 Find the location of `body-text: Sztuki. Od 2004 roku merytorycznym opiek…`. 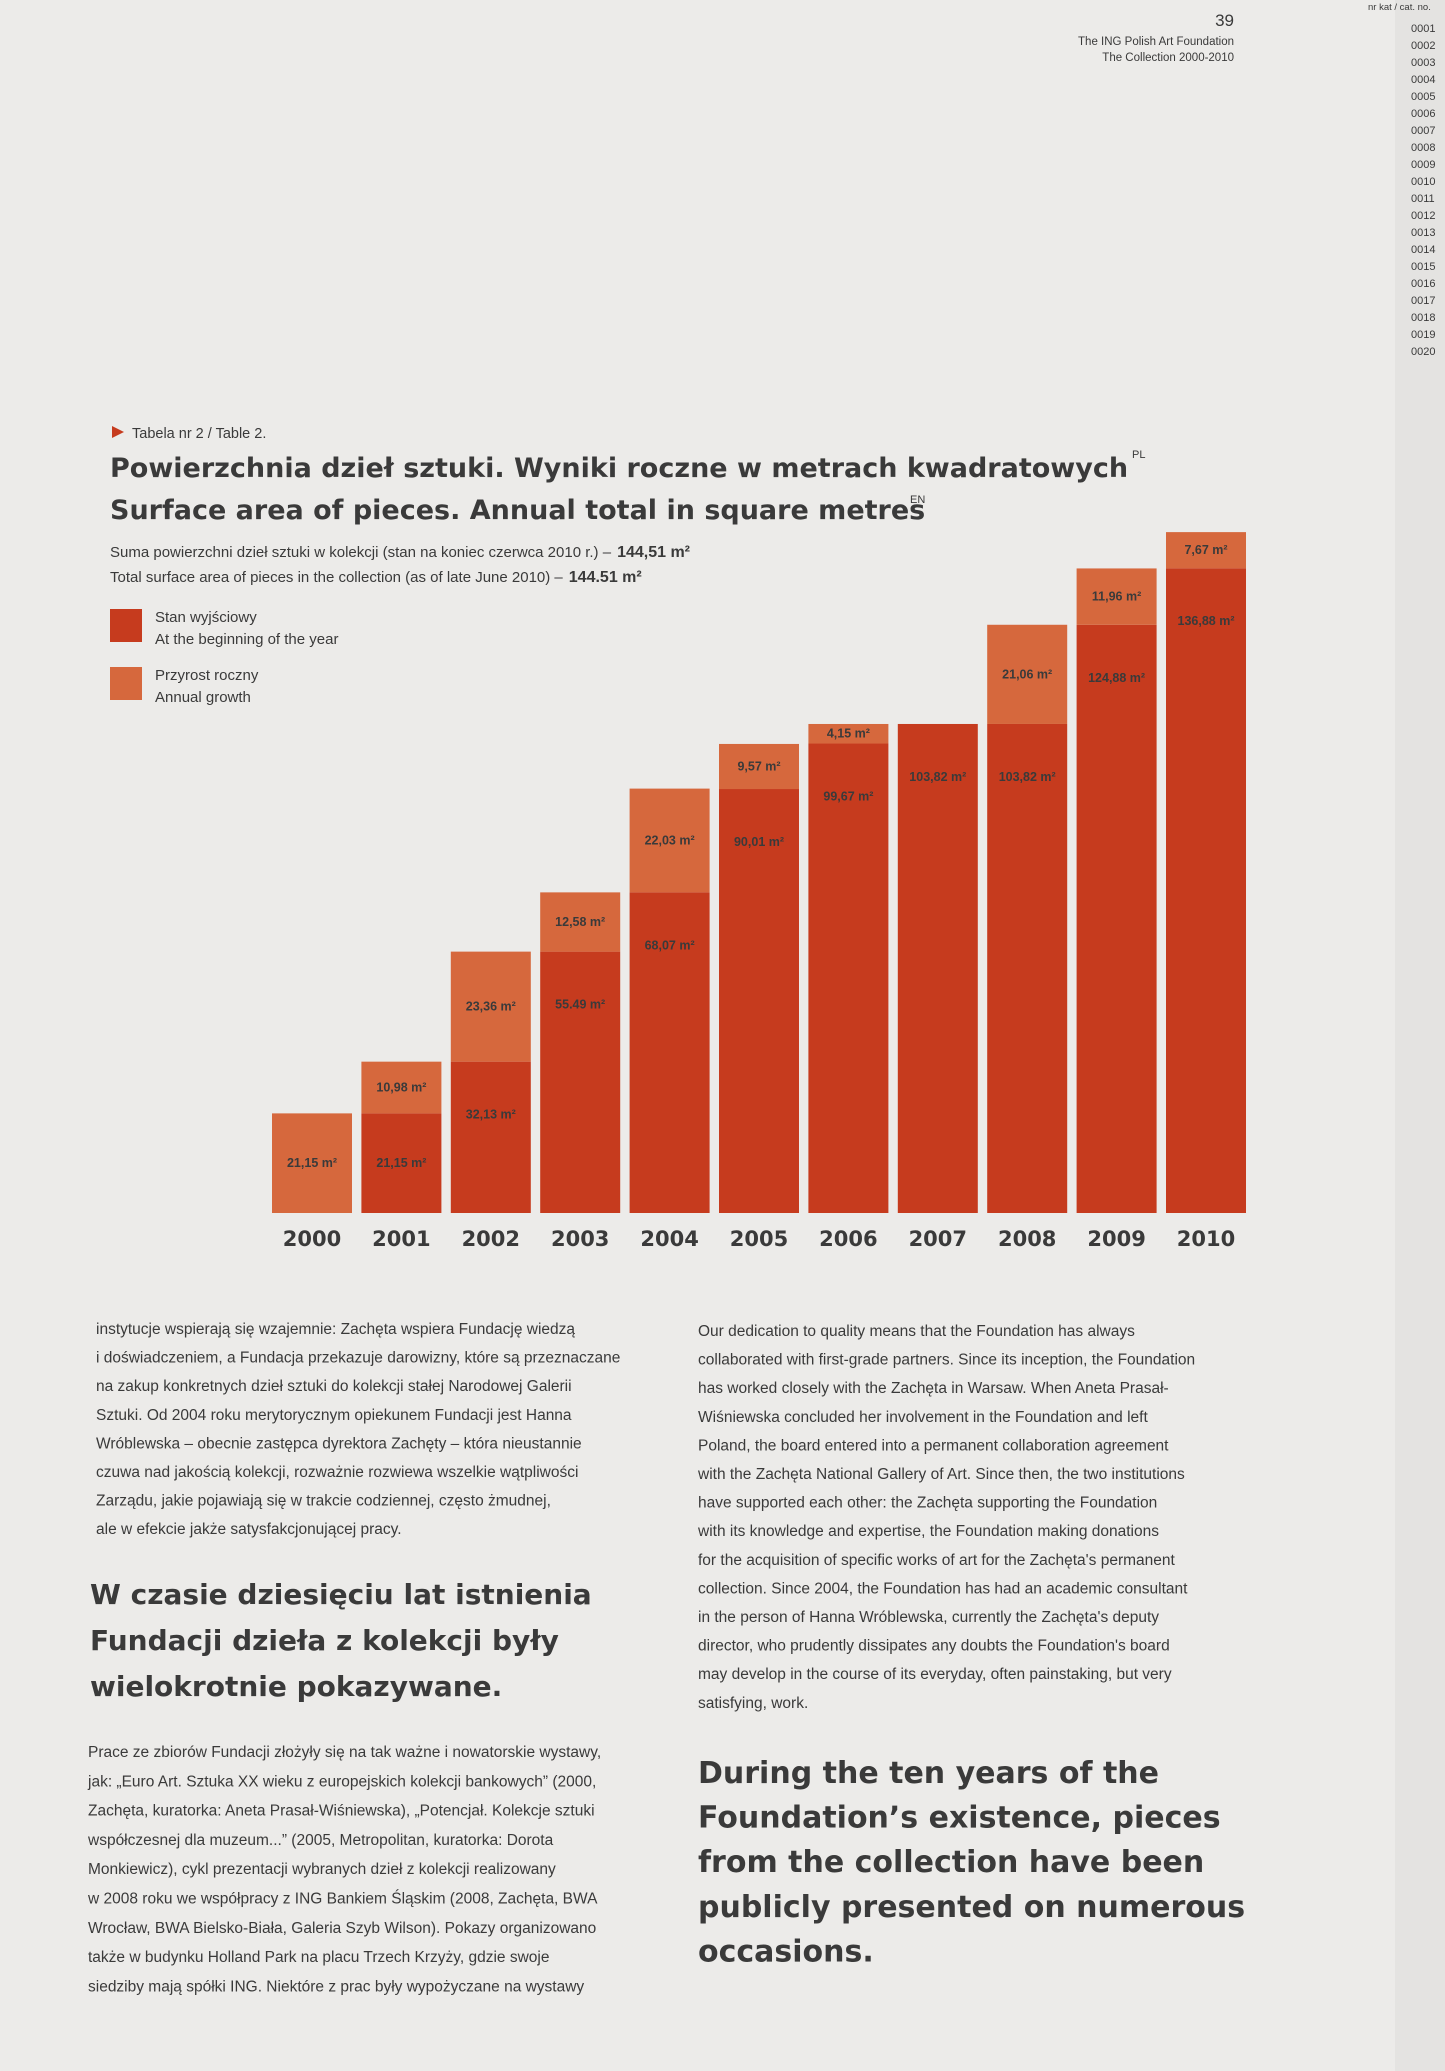

body-text: Sztuki. Od 2004 roku merytorycznym opiek… is located at coordinates (334, 1415).